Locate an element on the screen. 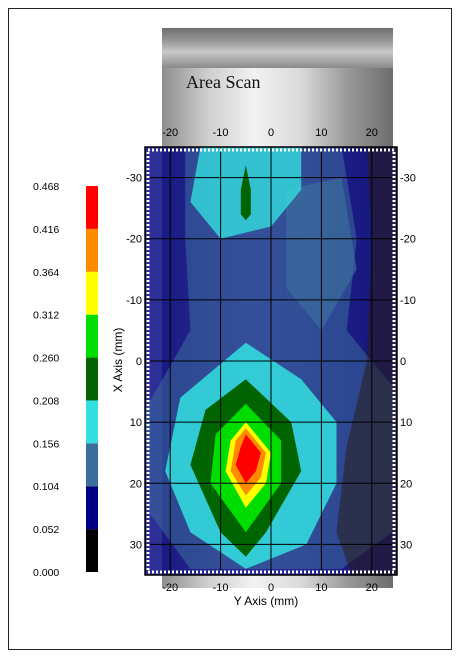 This screenshot has height=662, width=462. colorbar-label: 0.468 is located at coordinates (46, 187).